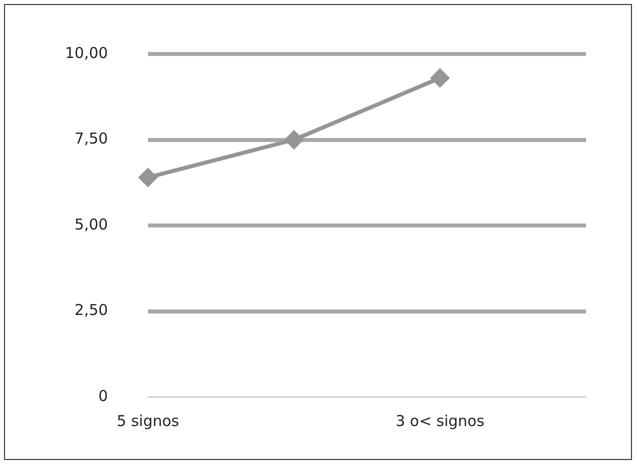  I want to click on x-tick-label: 5 signos, so click(148, 421).